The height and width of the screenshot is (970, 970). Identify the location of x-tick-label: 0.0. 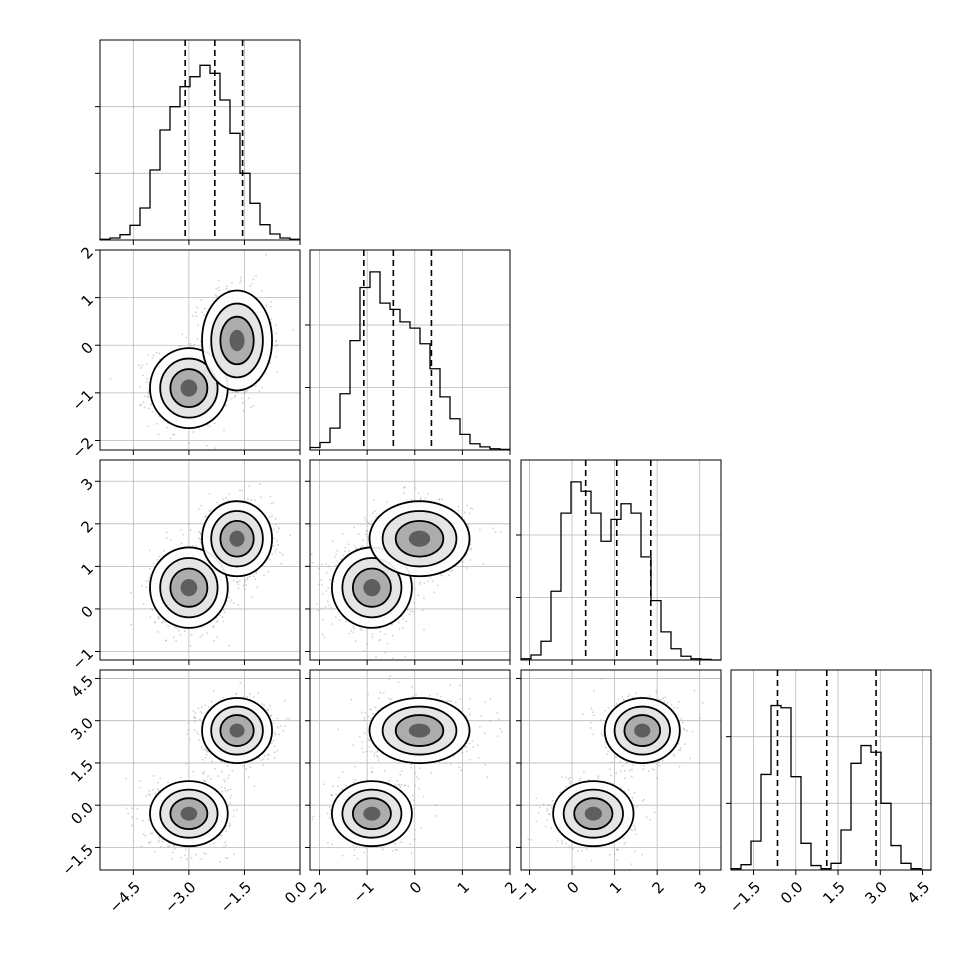
(792, 893).